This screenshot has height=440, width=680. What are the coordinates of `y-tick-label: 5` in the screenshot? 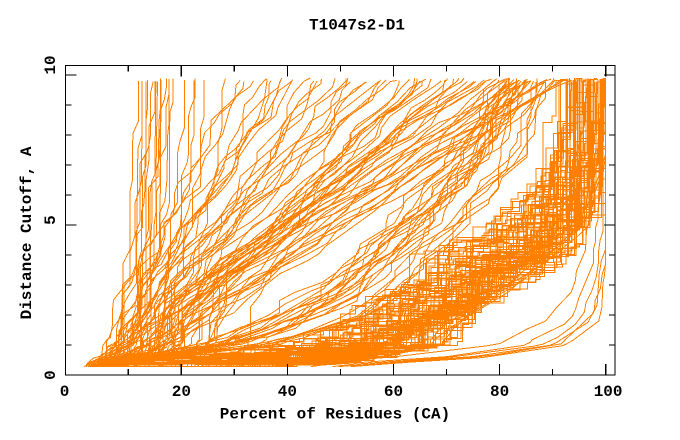 It's located at (51, 220).